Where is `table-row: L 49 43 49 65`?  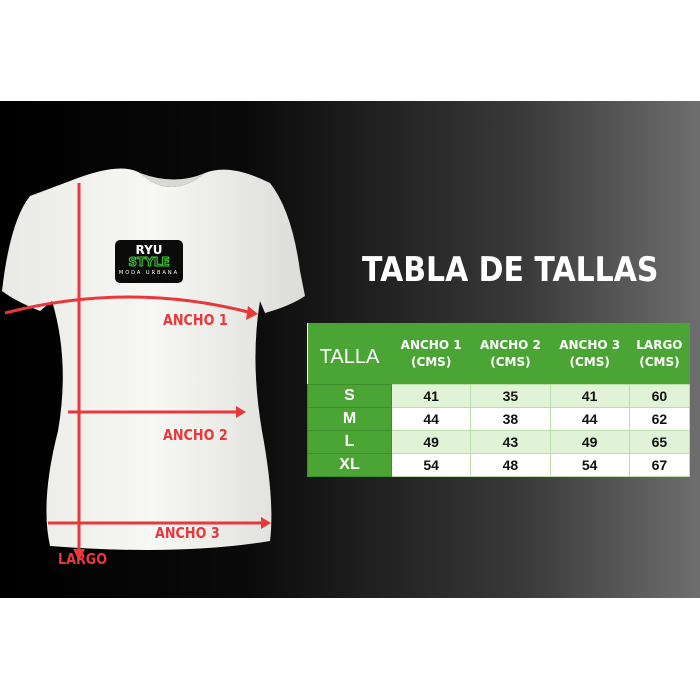
table-row: L 49 43 49 65 is located at coordinates (499, 442).